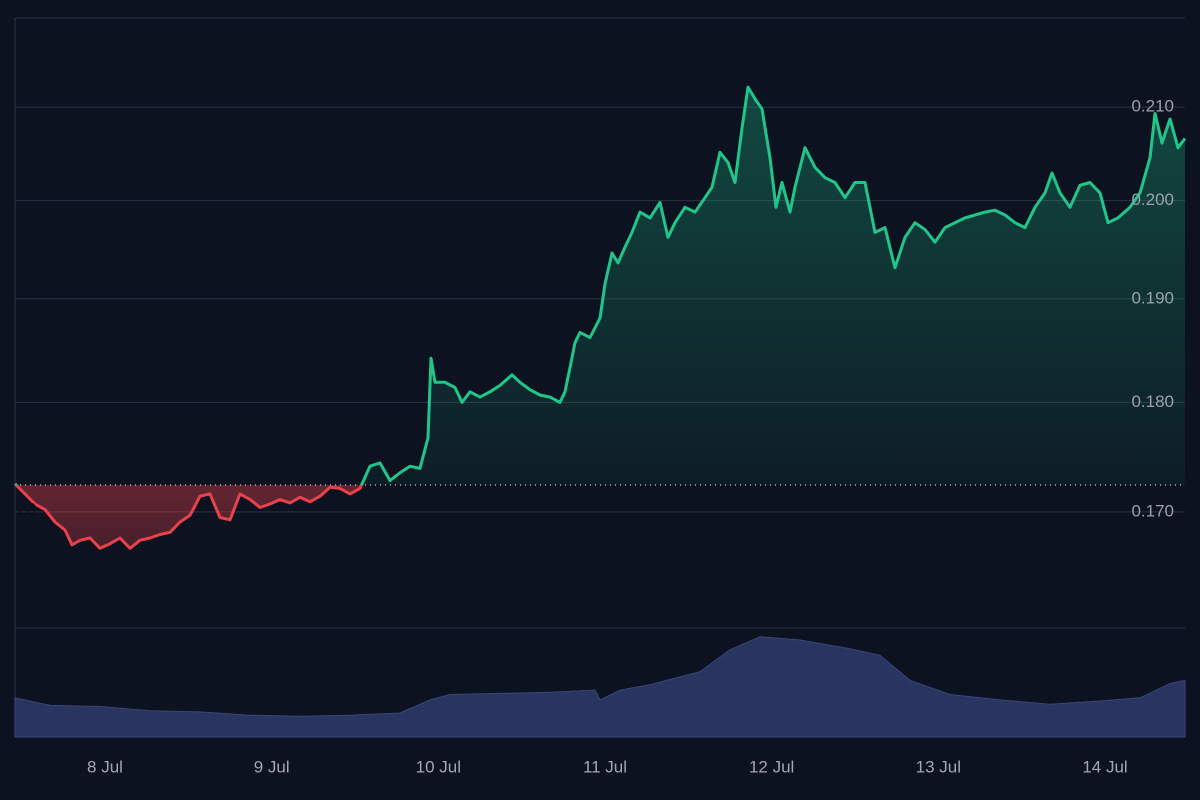  Describe the element at coordinates (438, 766) in the screenshot. I see `x-tick-label: 10 Jul` at that location.